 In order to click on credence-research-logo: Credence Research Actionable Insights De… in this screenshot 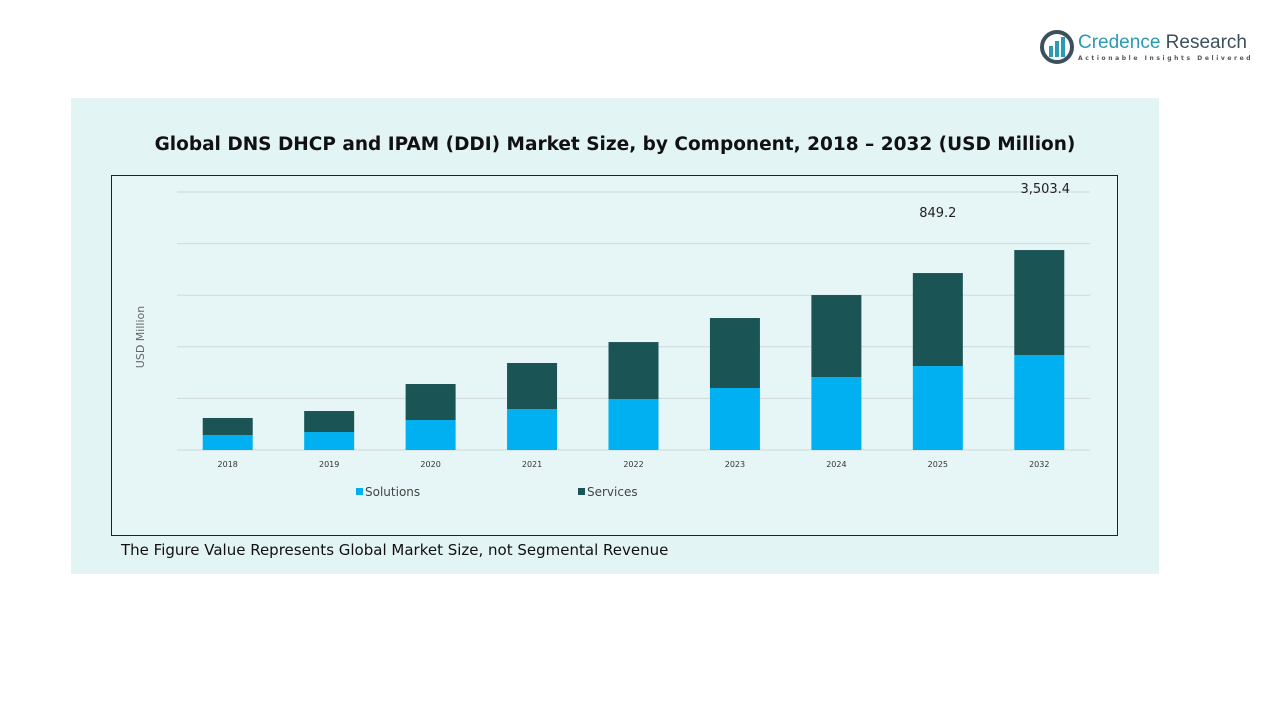, I will do `click(1147, 50)`.